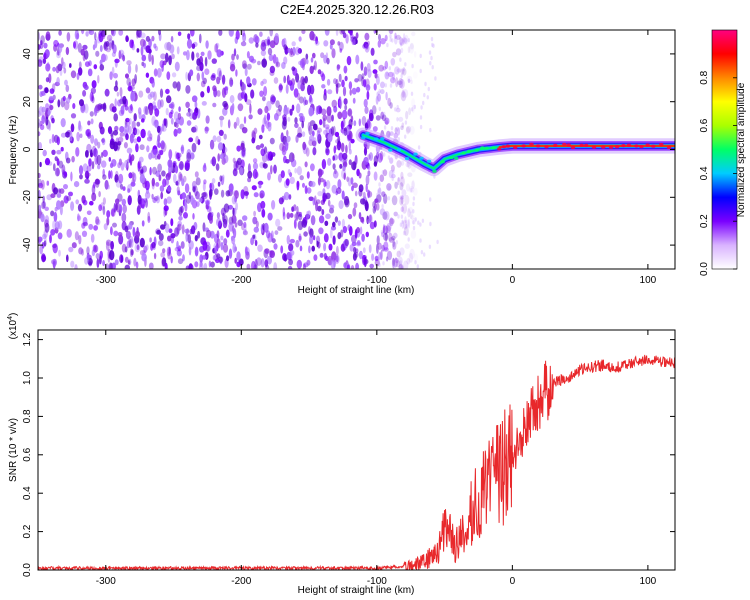 This screenshot has height=600, width=750. I want to click on y-tick-label: 0.4, so click(27, 493).